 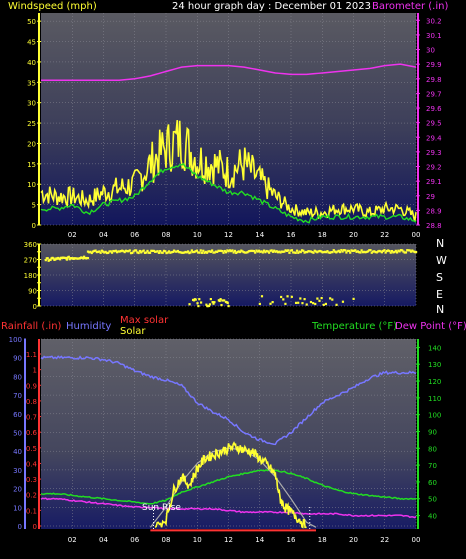 I want to click on x-tick-label: 06, so click(x=134, y=235).